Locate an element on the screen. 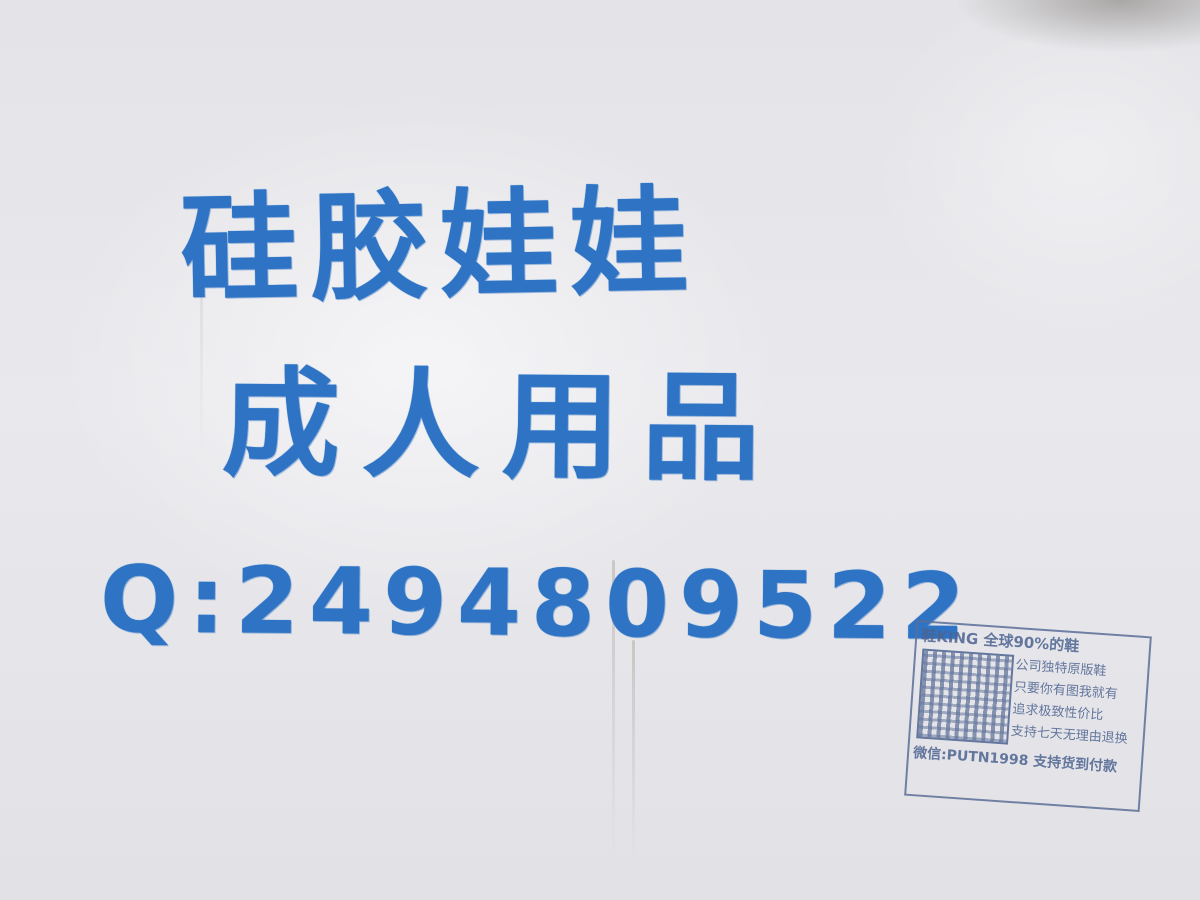  corner-shadow is located at coordinates (1030, 45).